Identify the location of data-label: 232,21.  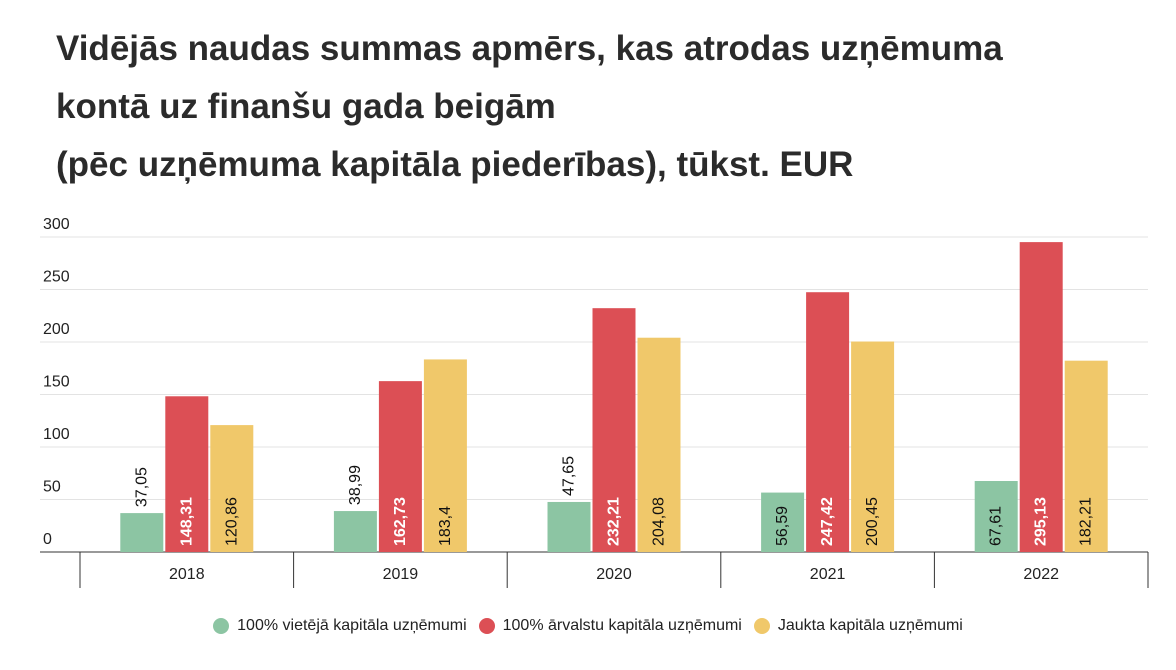
(614, 521).